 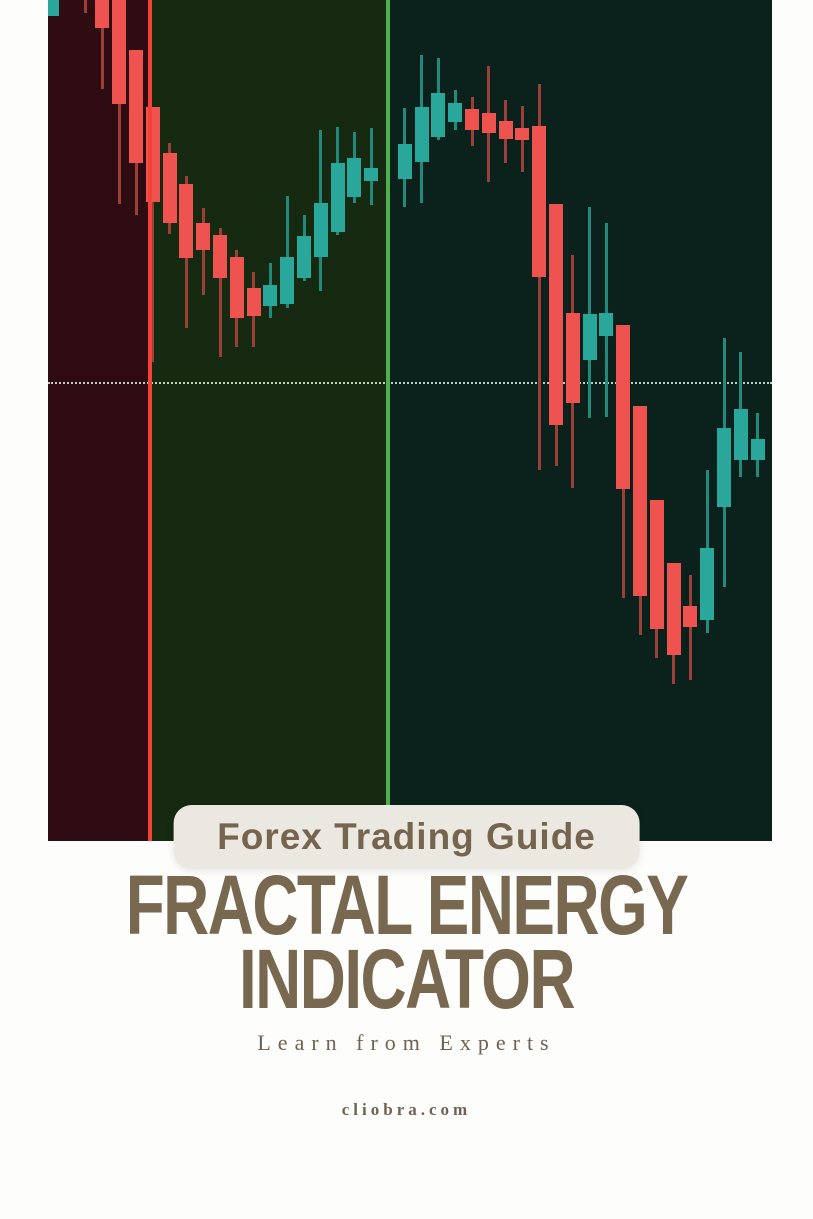 I want to click on website-url: cliobra.com, so click(x=406, y=1109).